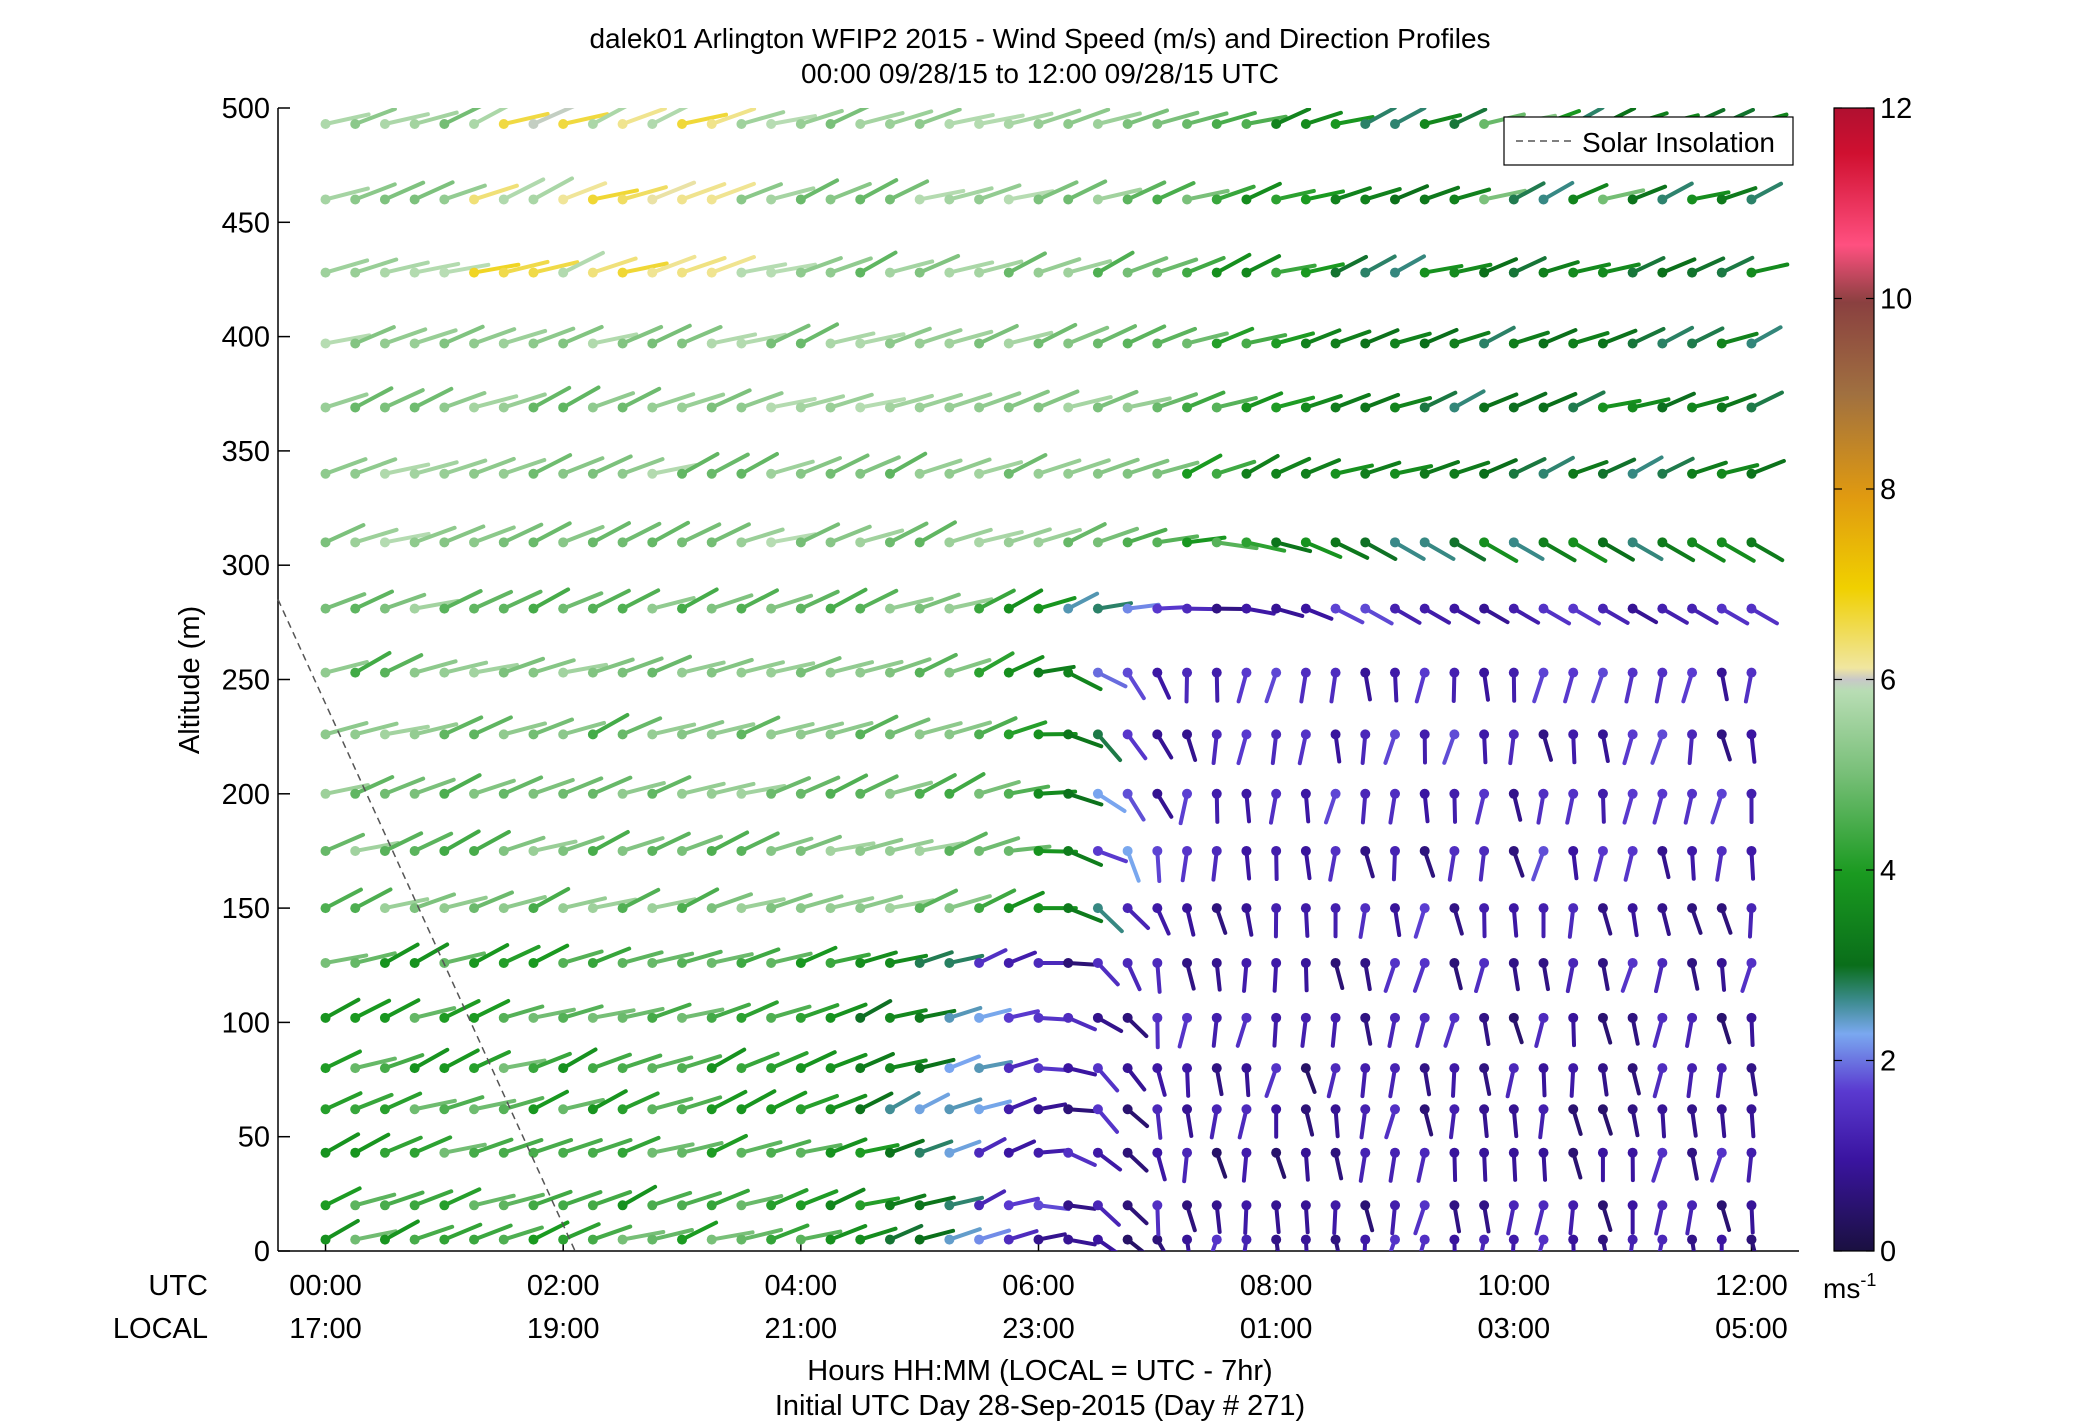 The height and width of the screenshot is (1425, 2098). What do you see at coordinates (262, 1252) in the screenshot?
I see `y-tick-label: 0` at bounding box center [262, 1252].